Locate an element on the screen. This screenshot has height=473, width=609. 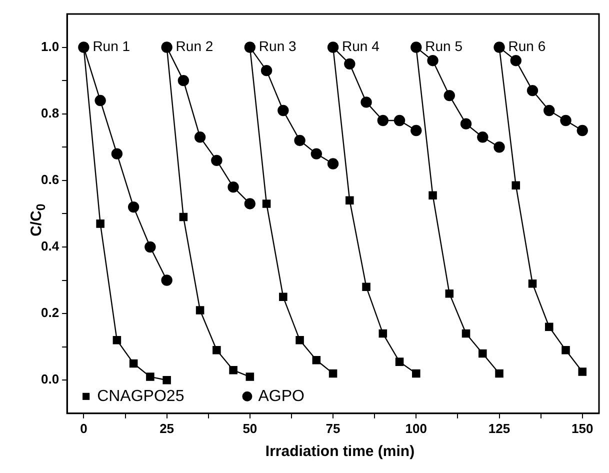
annotation: Run 2 is located at coordinates (195, 46).